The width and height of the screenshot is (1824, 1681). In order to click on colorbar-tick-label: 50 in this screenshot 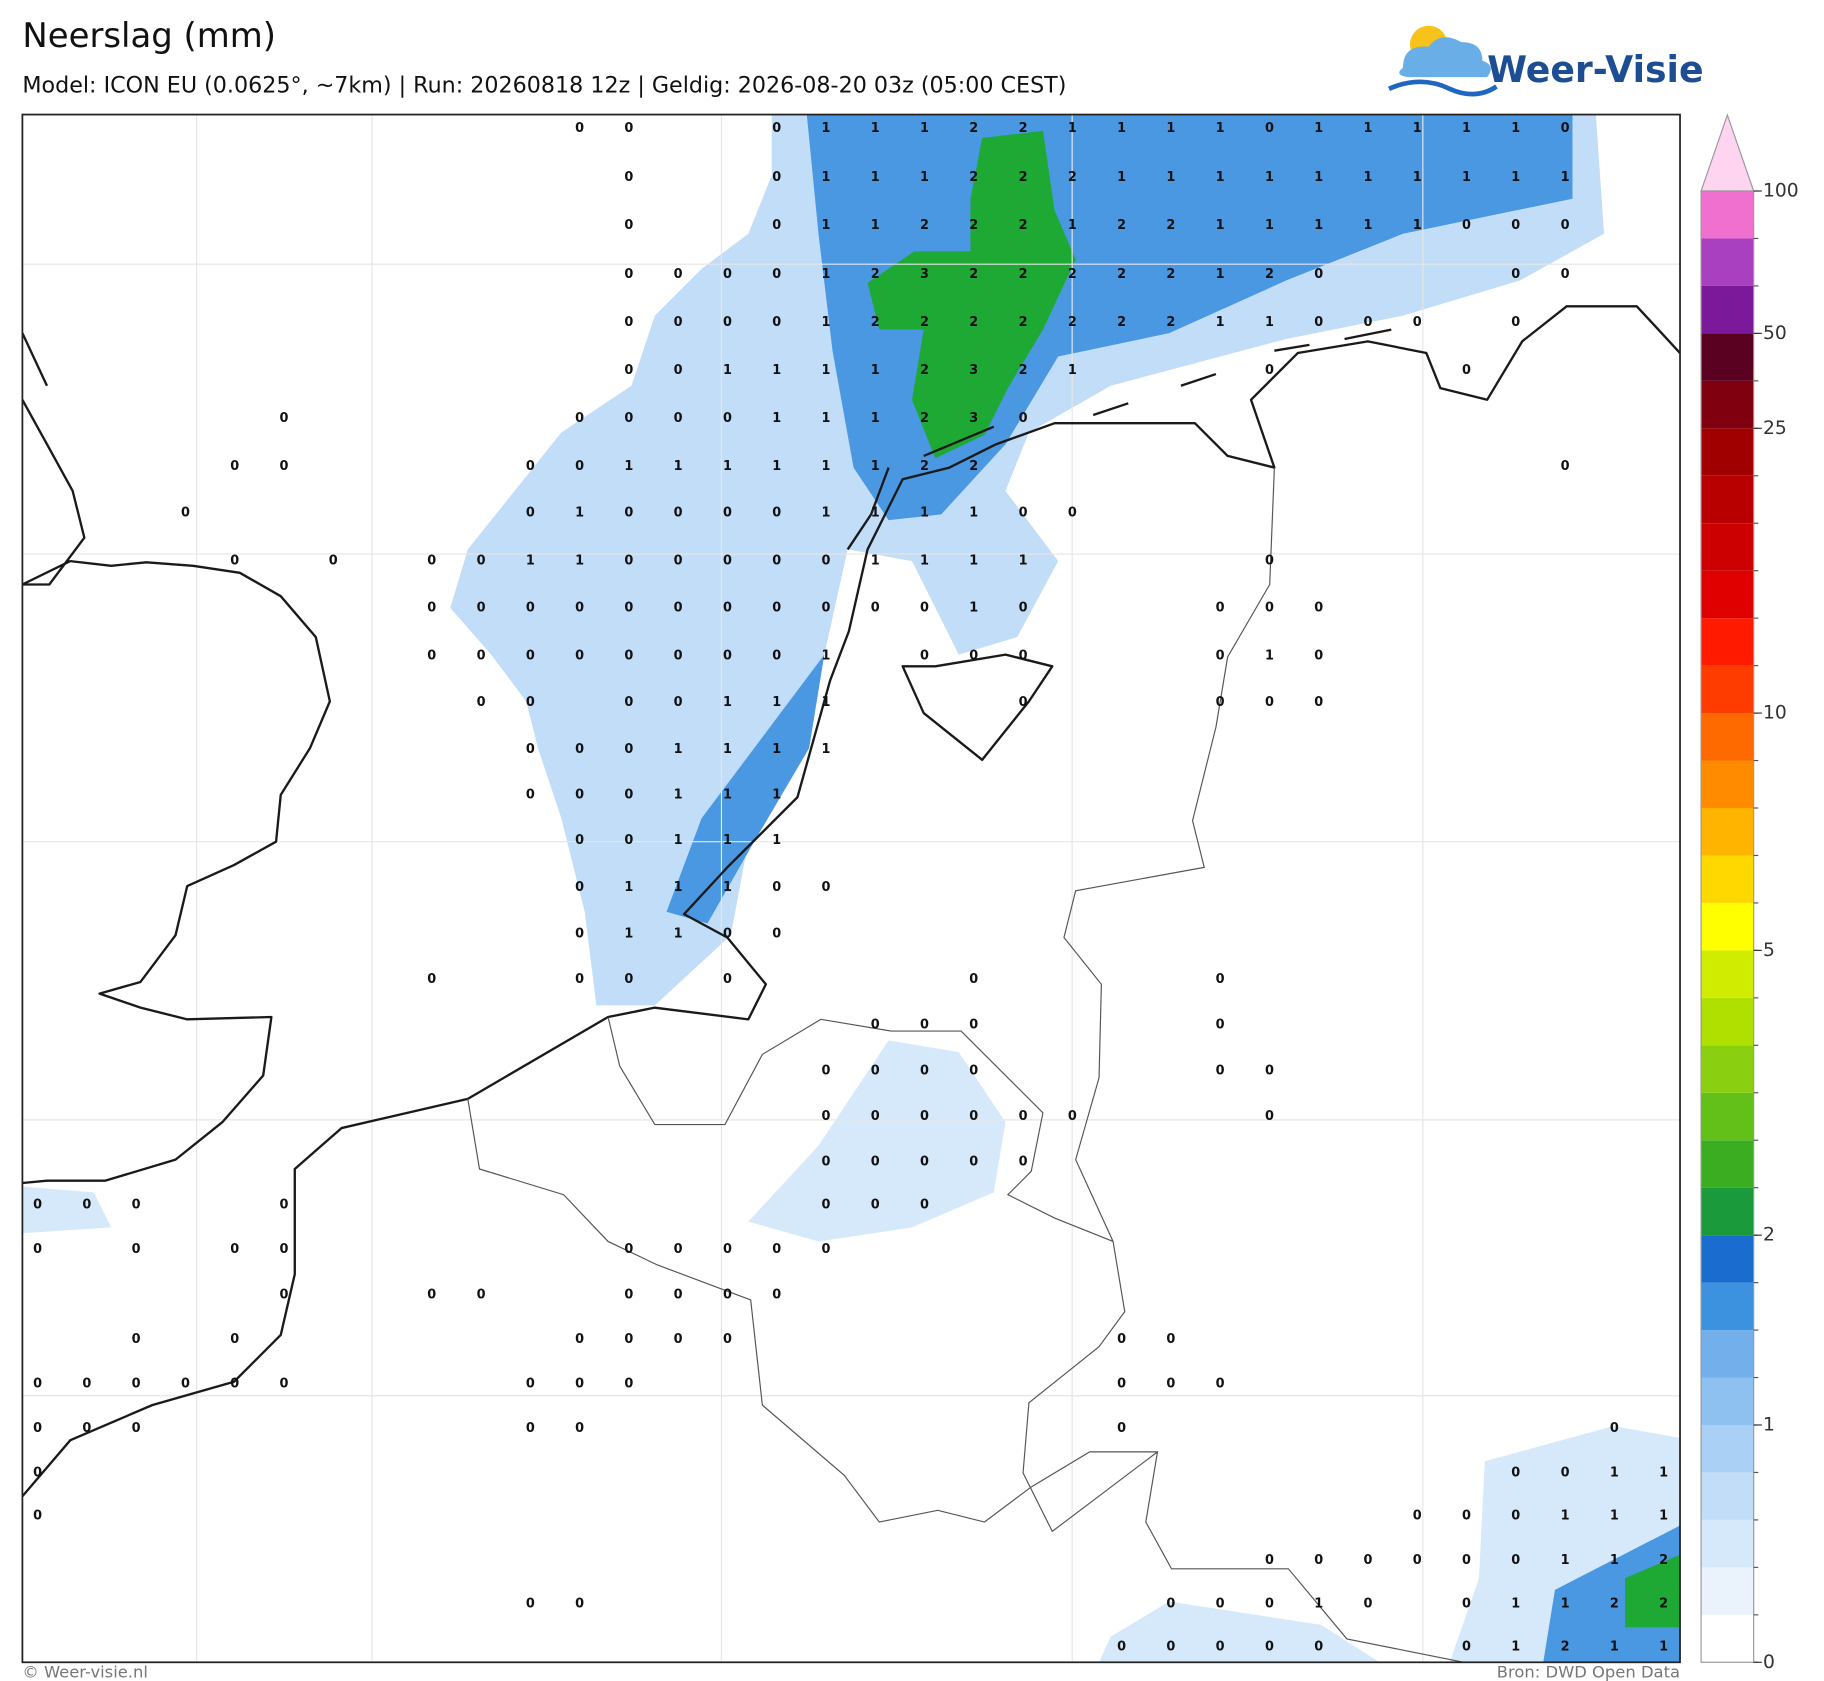, I will do `click(1775, 333)`.